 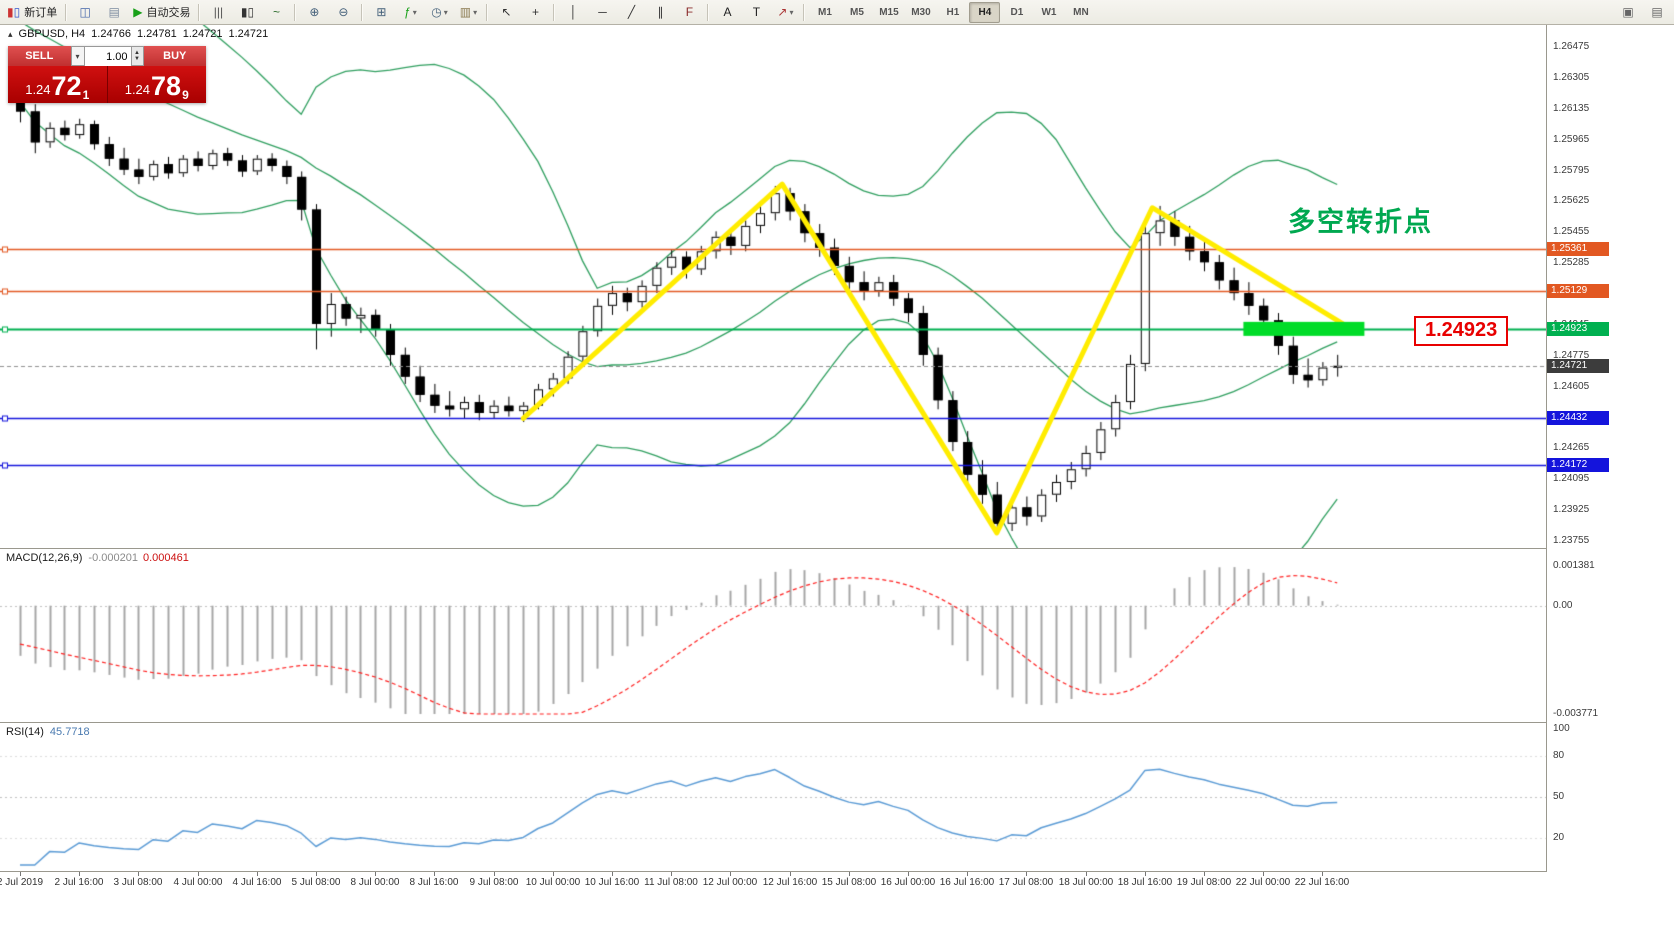 I want to click on candlestick-chart-icon: ▯, so click(x=251, y=12).